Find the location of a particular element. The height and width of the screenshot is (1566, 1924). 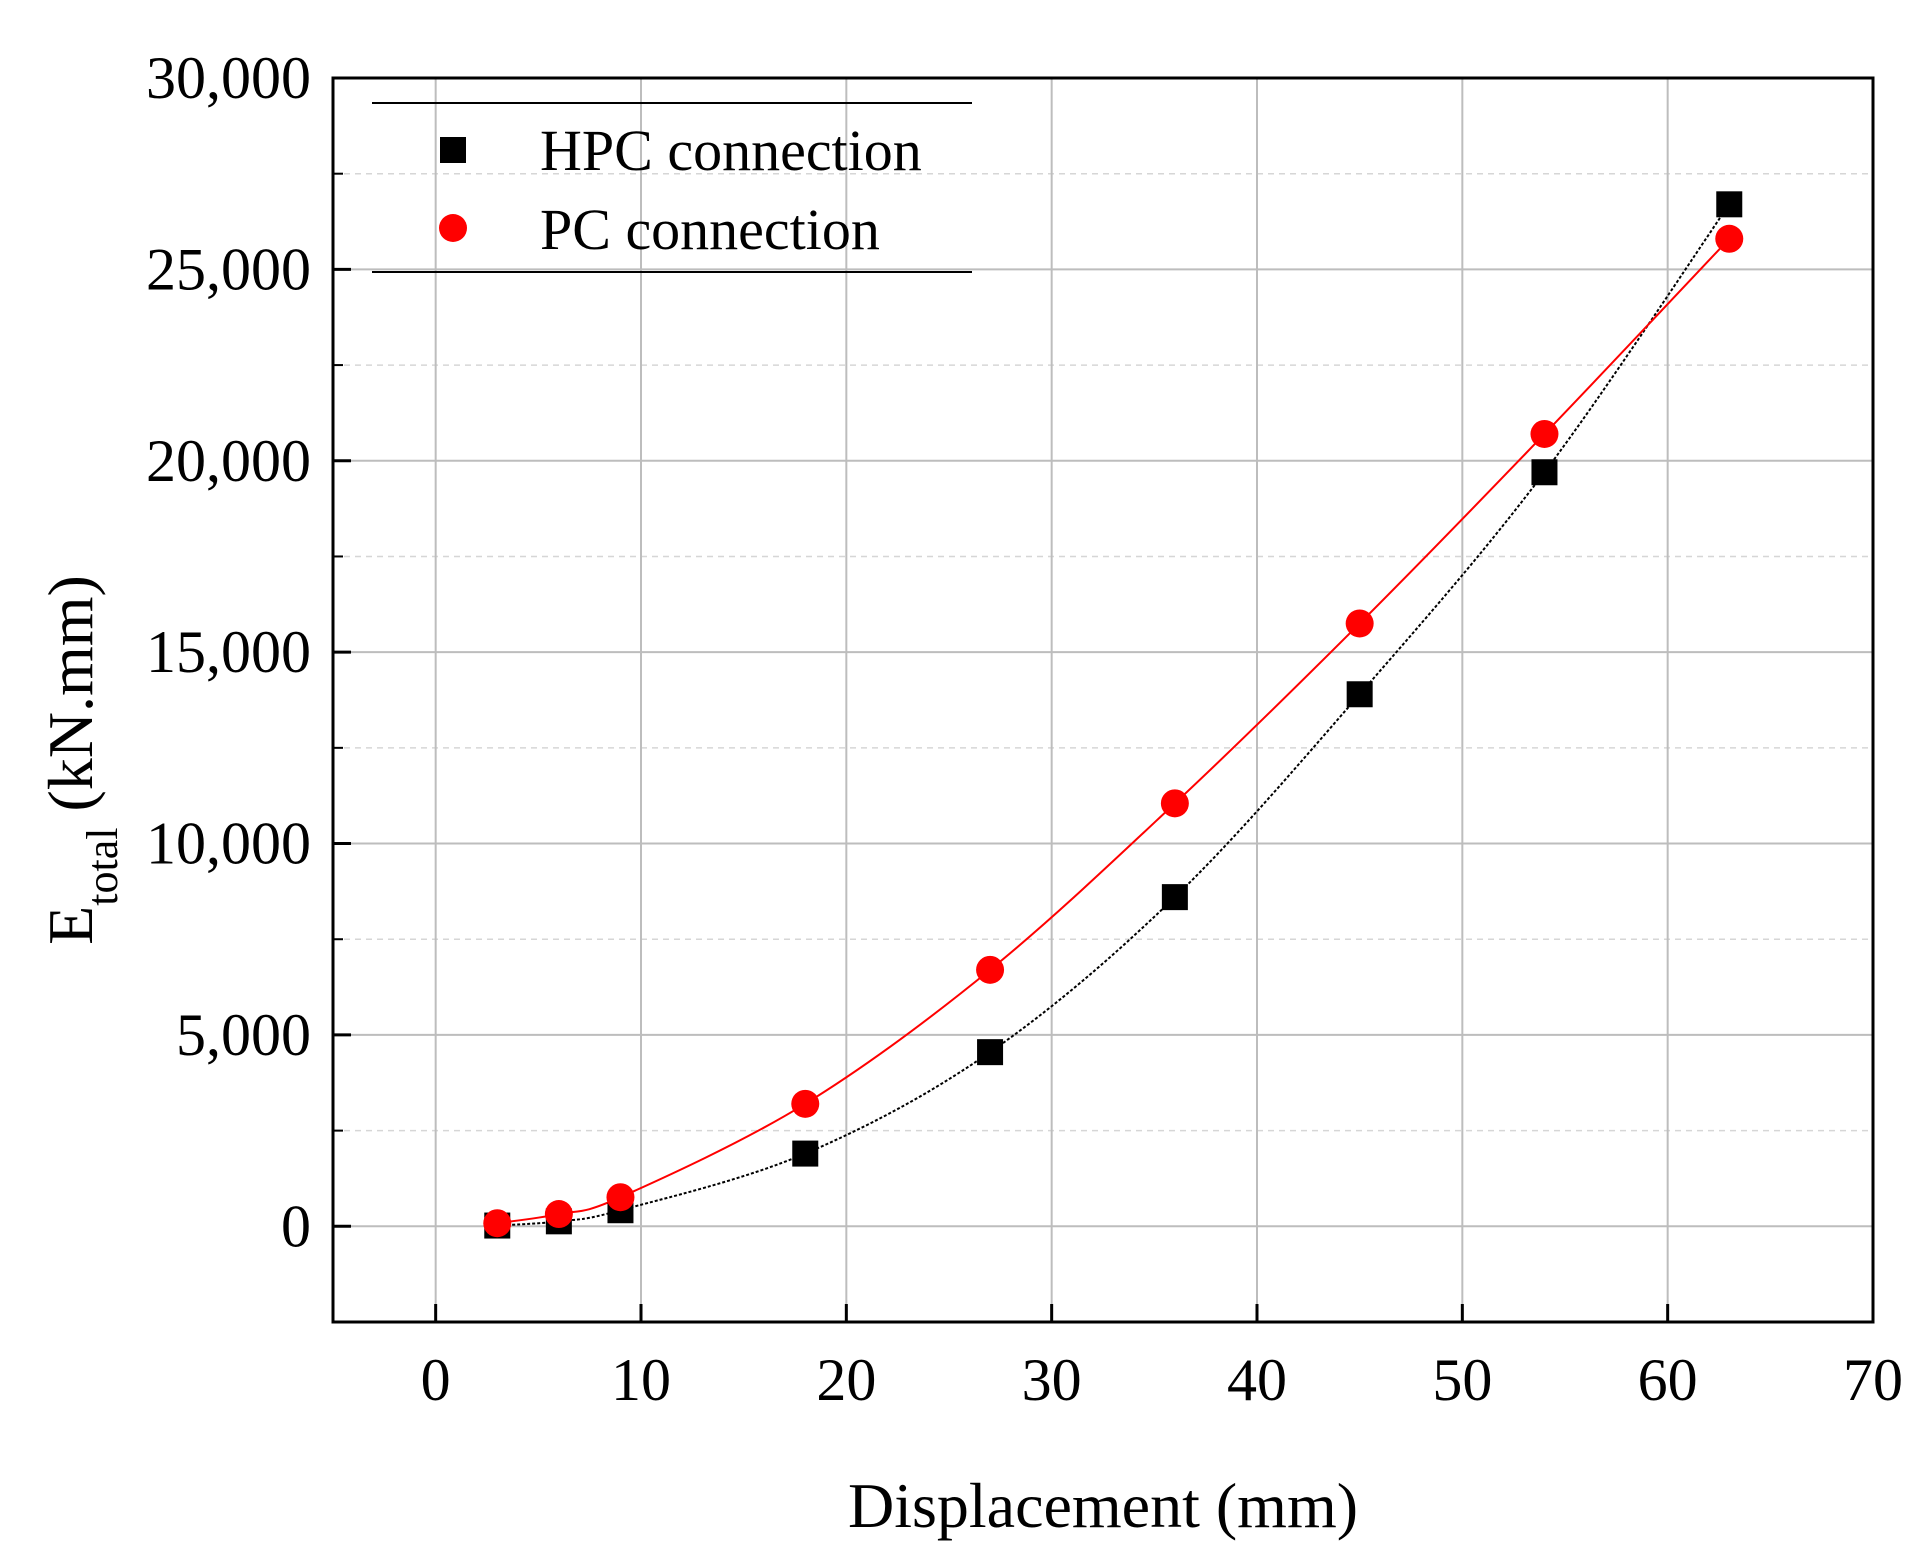

legend-marker-pc-circle is located at coordinates (453, 228).